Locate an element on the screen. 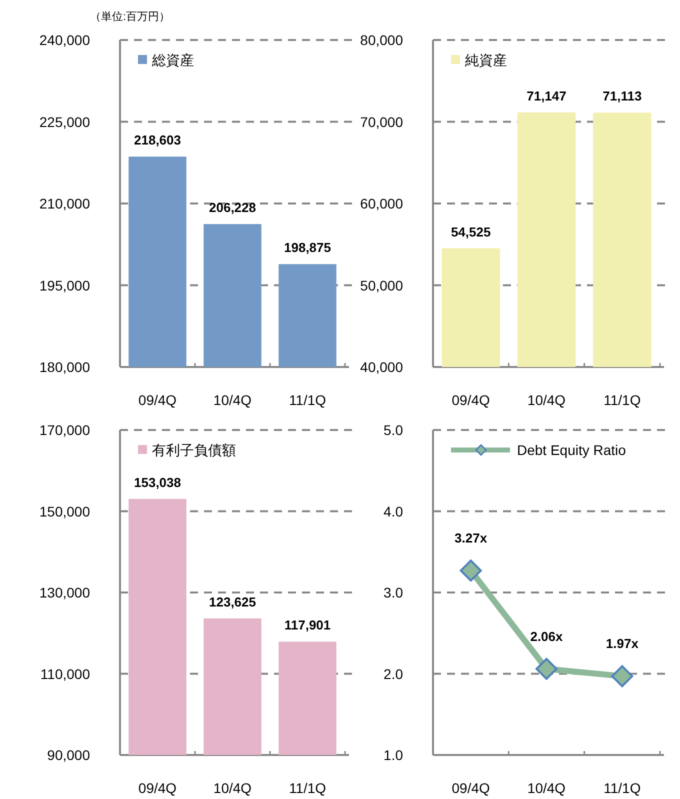  legend-label: 総資産 is located at coordinates (172, 60).